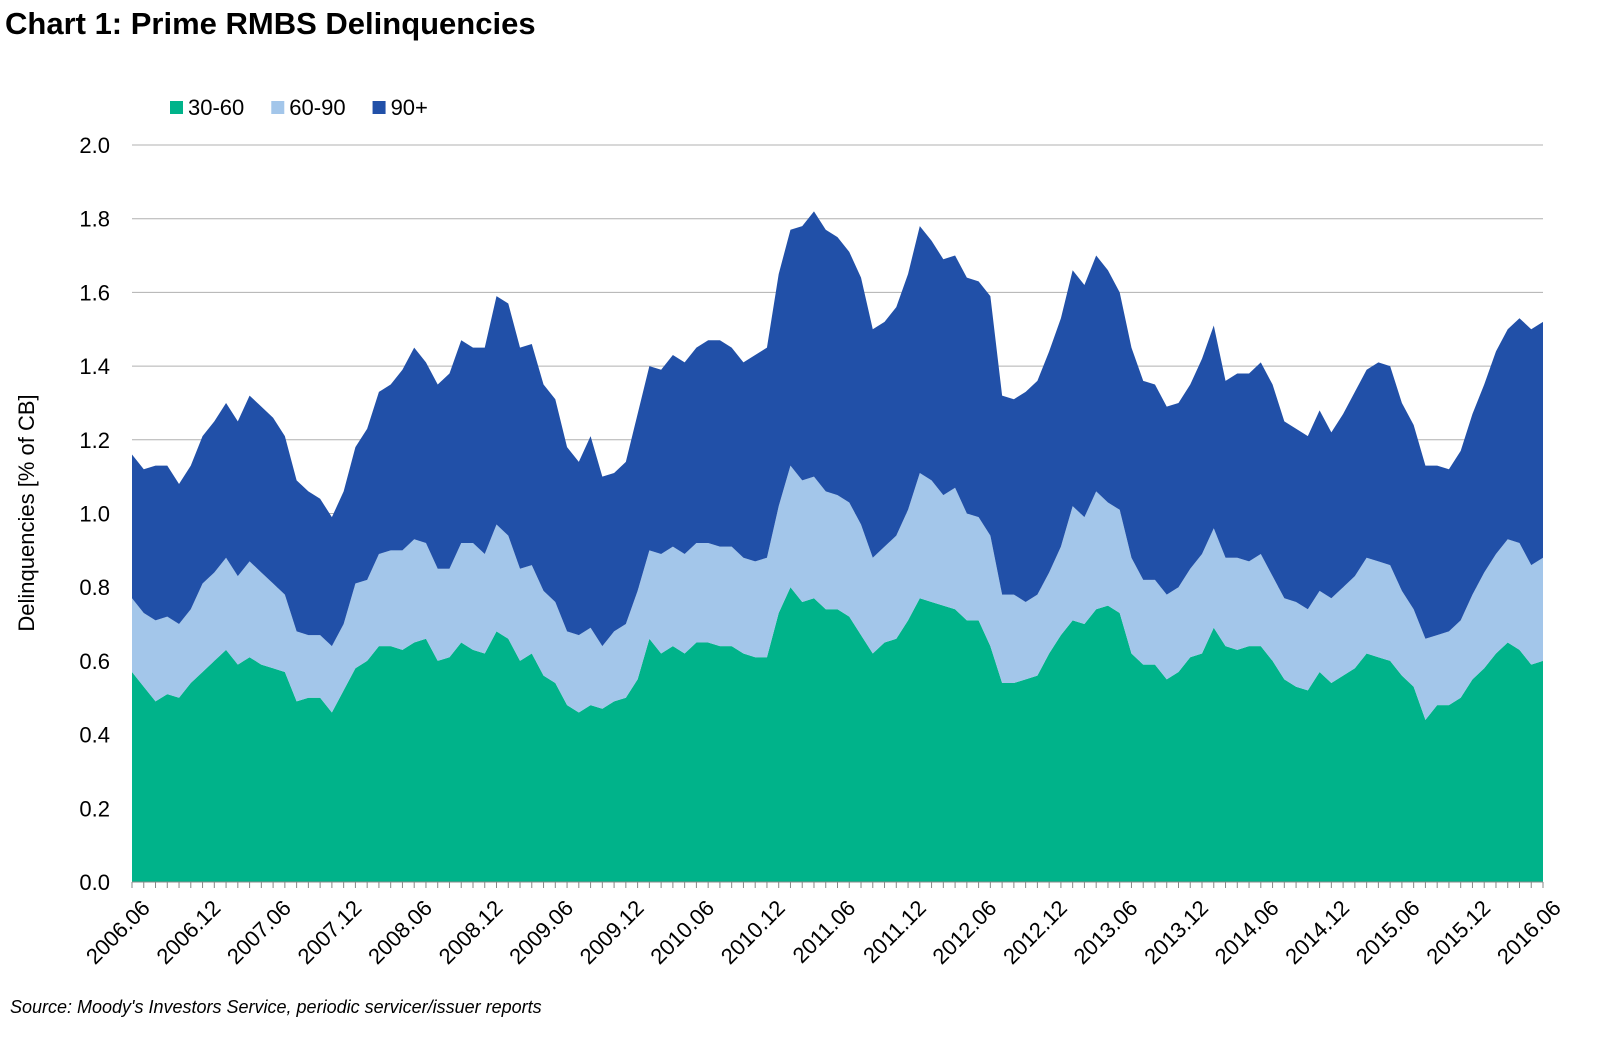 This screenshot has width=1614, height=1057. I want to click on x-tick-label: 2011.06, so click(824, 931).